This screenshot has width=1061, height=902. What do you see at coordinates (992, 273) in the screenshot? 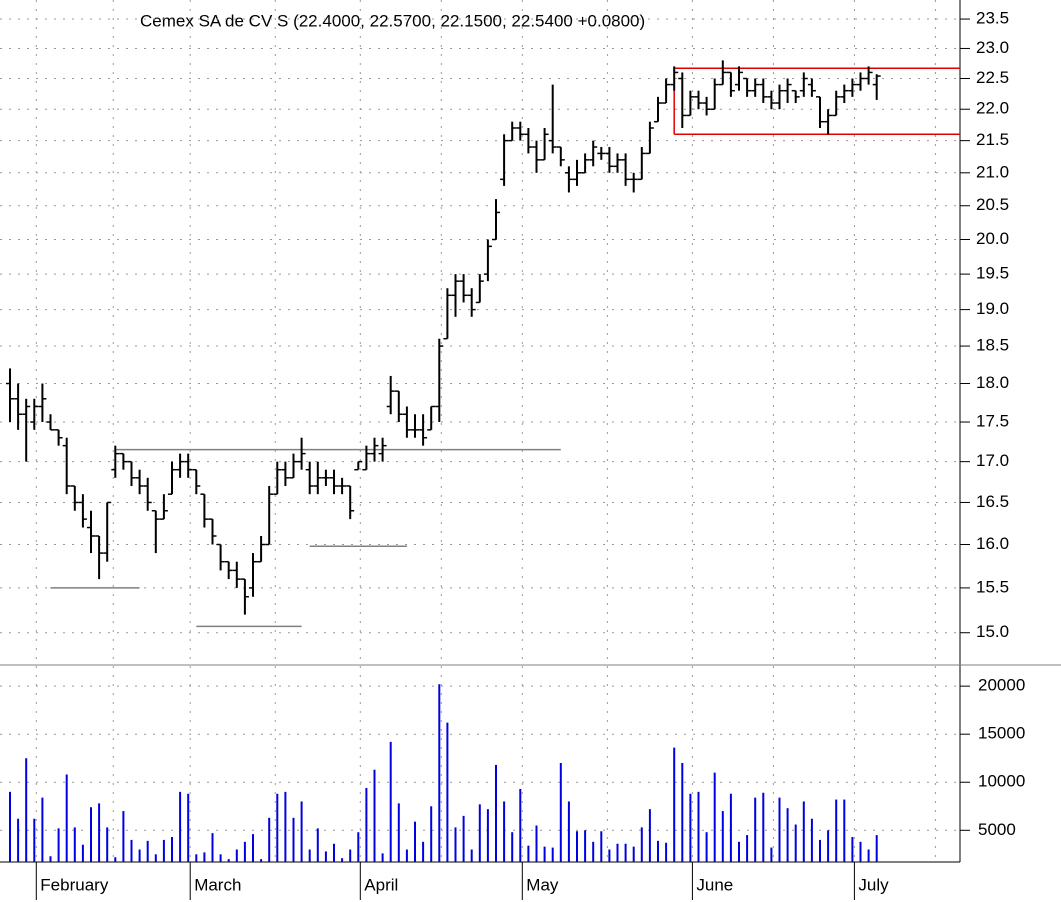
I see `y-tick-label: 19.5` at bounding box center [992, 273].